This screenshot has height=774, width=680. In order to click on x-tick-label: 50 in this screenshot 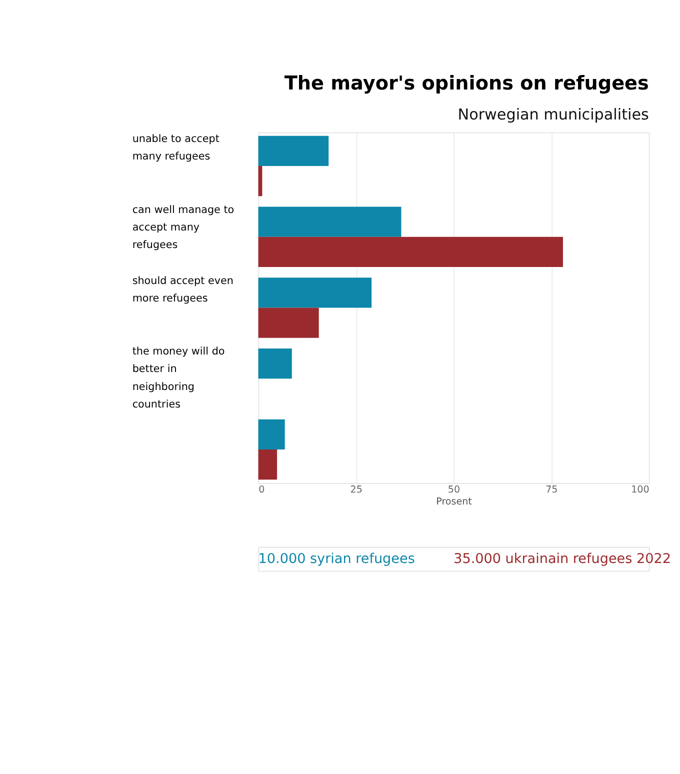, I will do `click(454, 490)`.